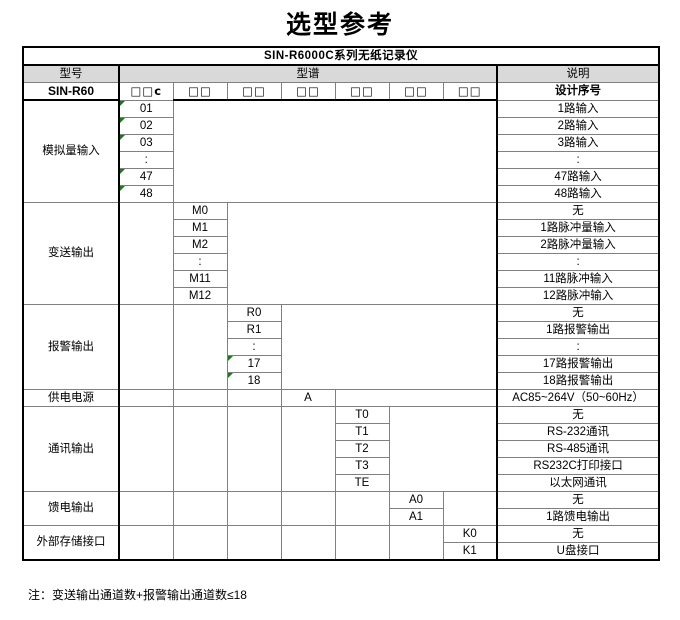 The width and height of the screenshot is (680, 620). Describe the element at coordinates (71, 346) in the screenshot. I see `group-label-3: 报警输出` at that location.